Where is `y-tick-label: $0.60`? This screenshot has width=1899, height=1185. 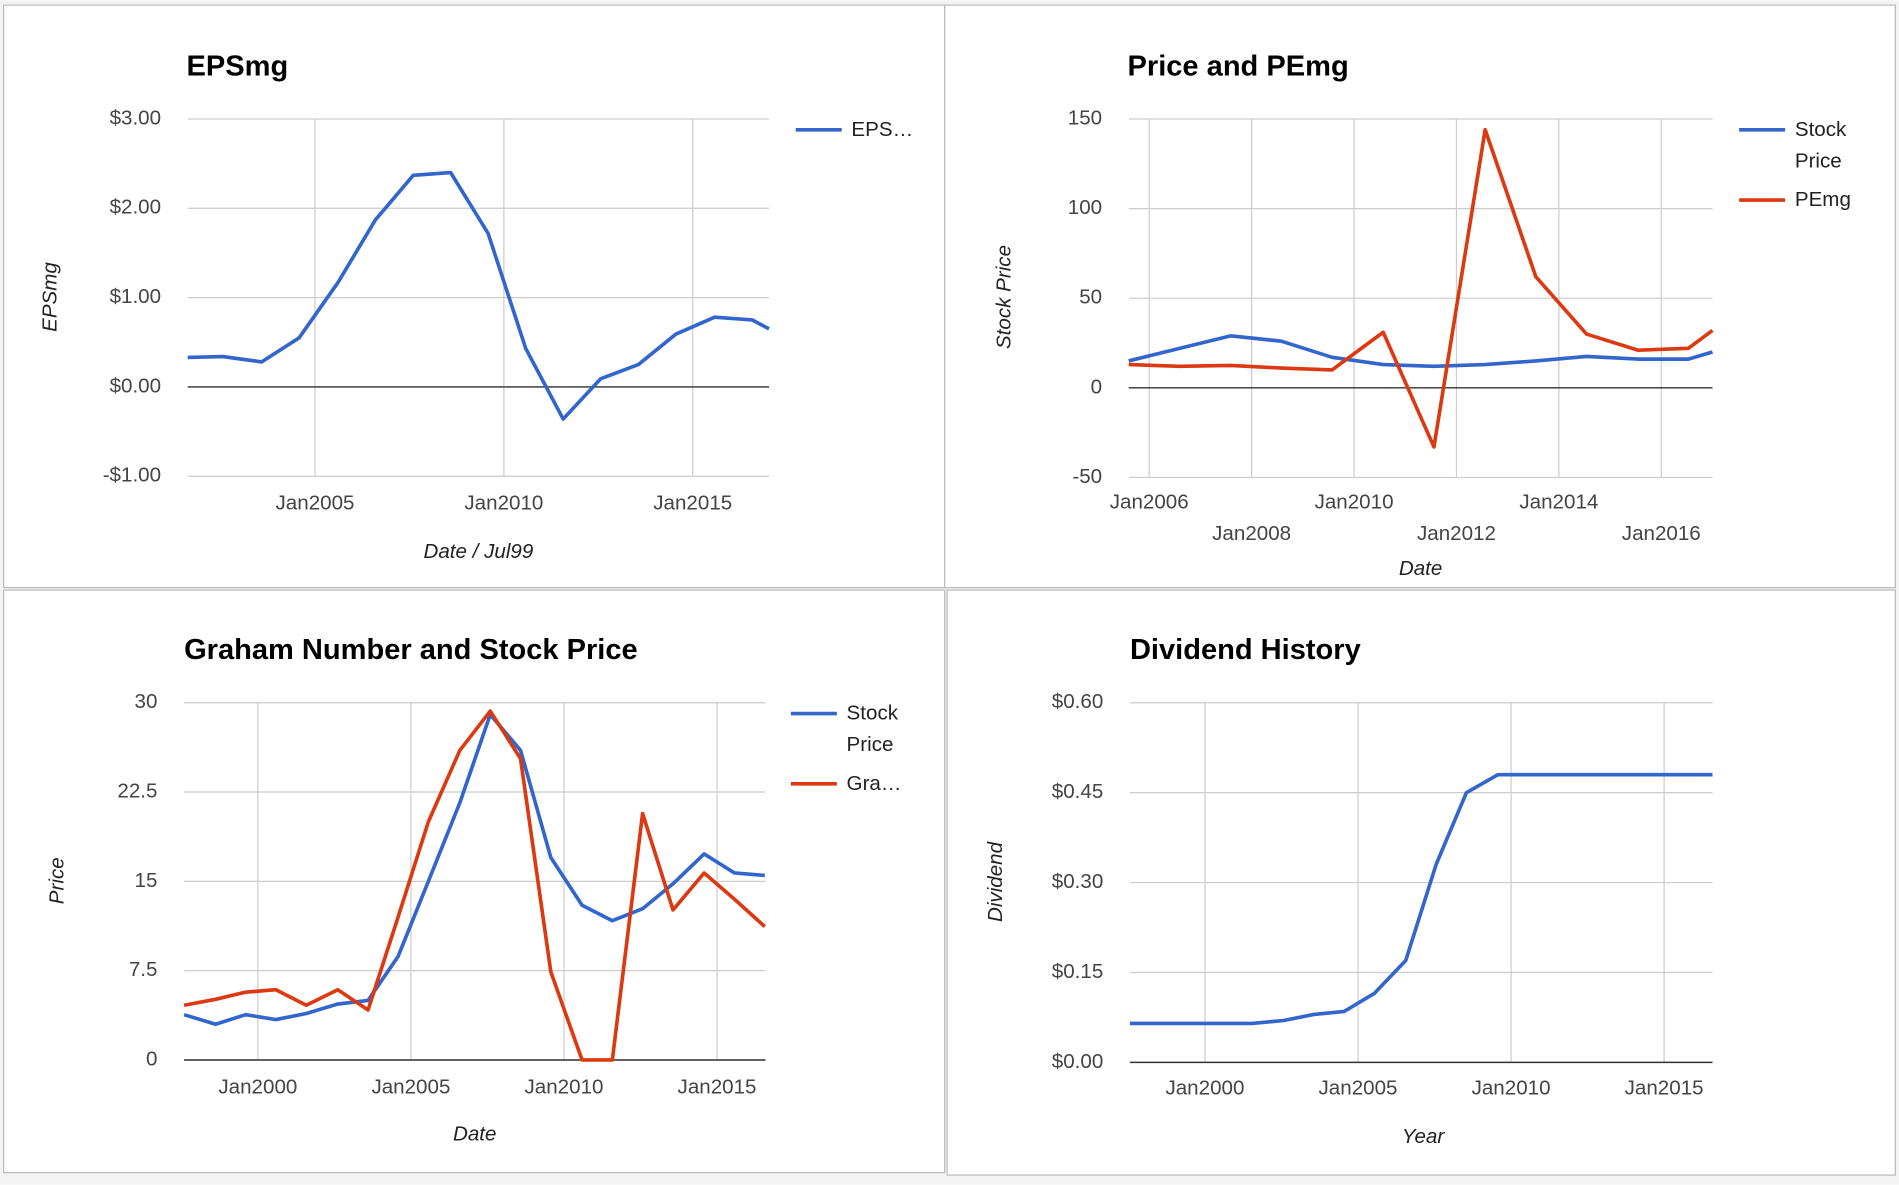
y-tick-label: $0.60 is located at coordinates (1078, 701).